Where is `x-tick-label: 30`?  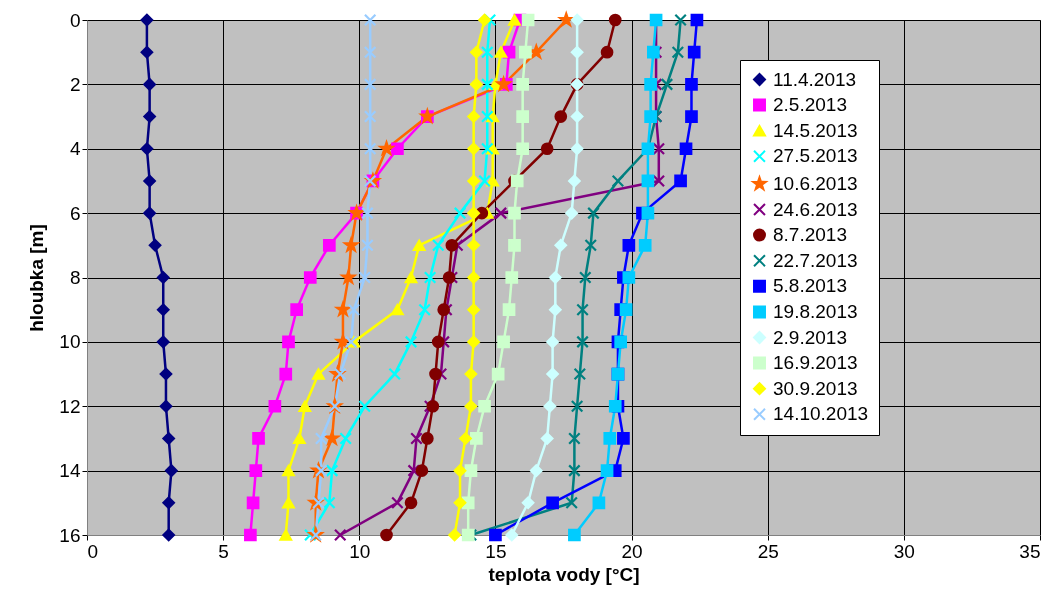
x-tick-label: 30 is located at coordinates (904, 551).